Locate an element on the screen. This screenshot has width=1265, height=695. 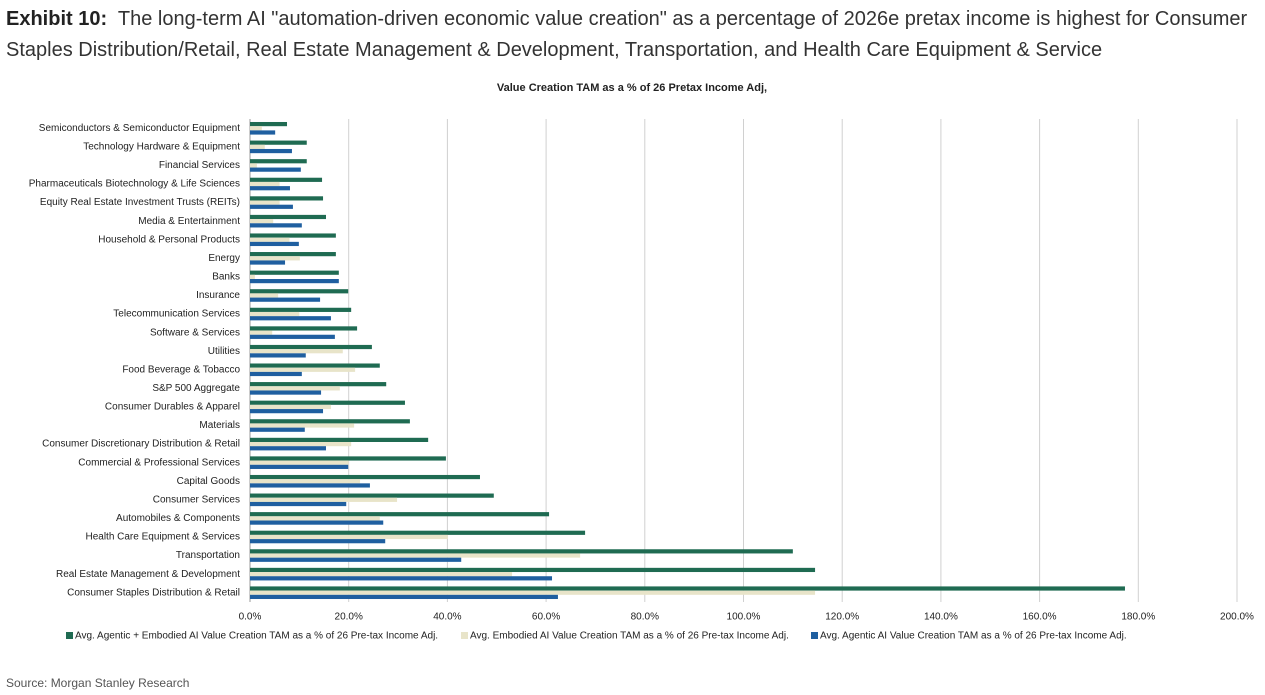
y-tick-label: Financial Services is located at coordinates (199, 165).